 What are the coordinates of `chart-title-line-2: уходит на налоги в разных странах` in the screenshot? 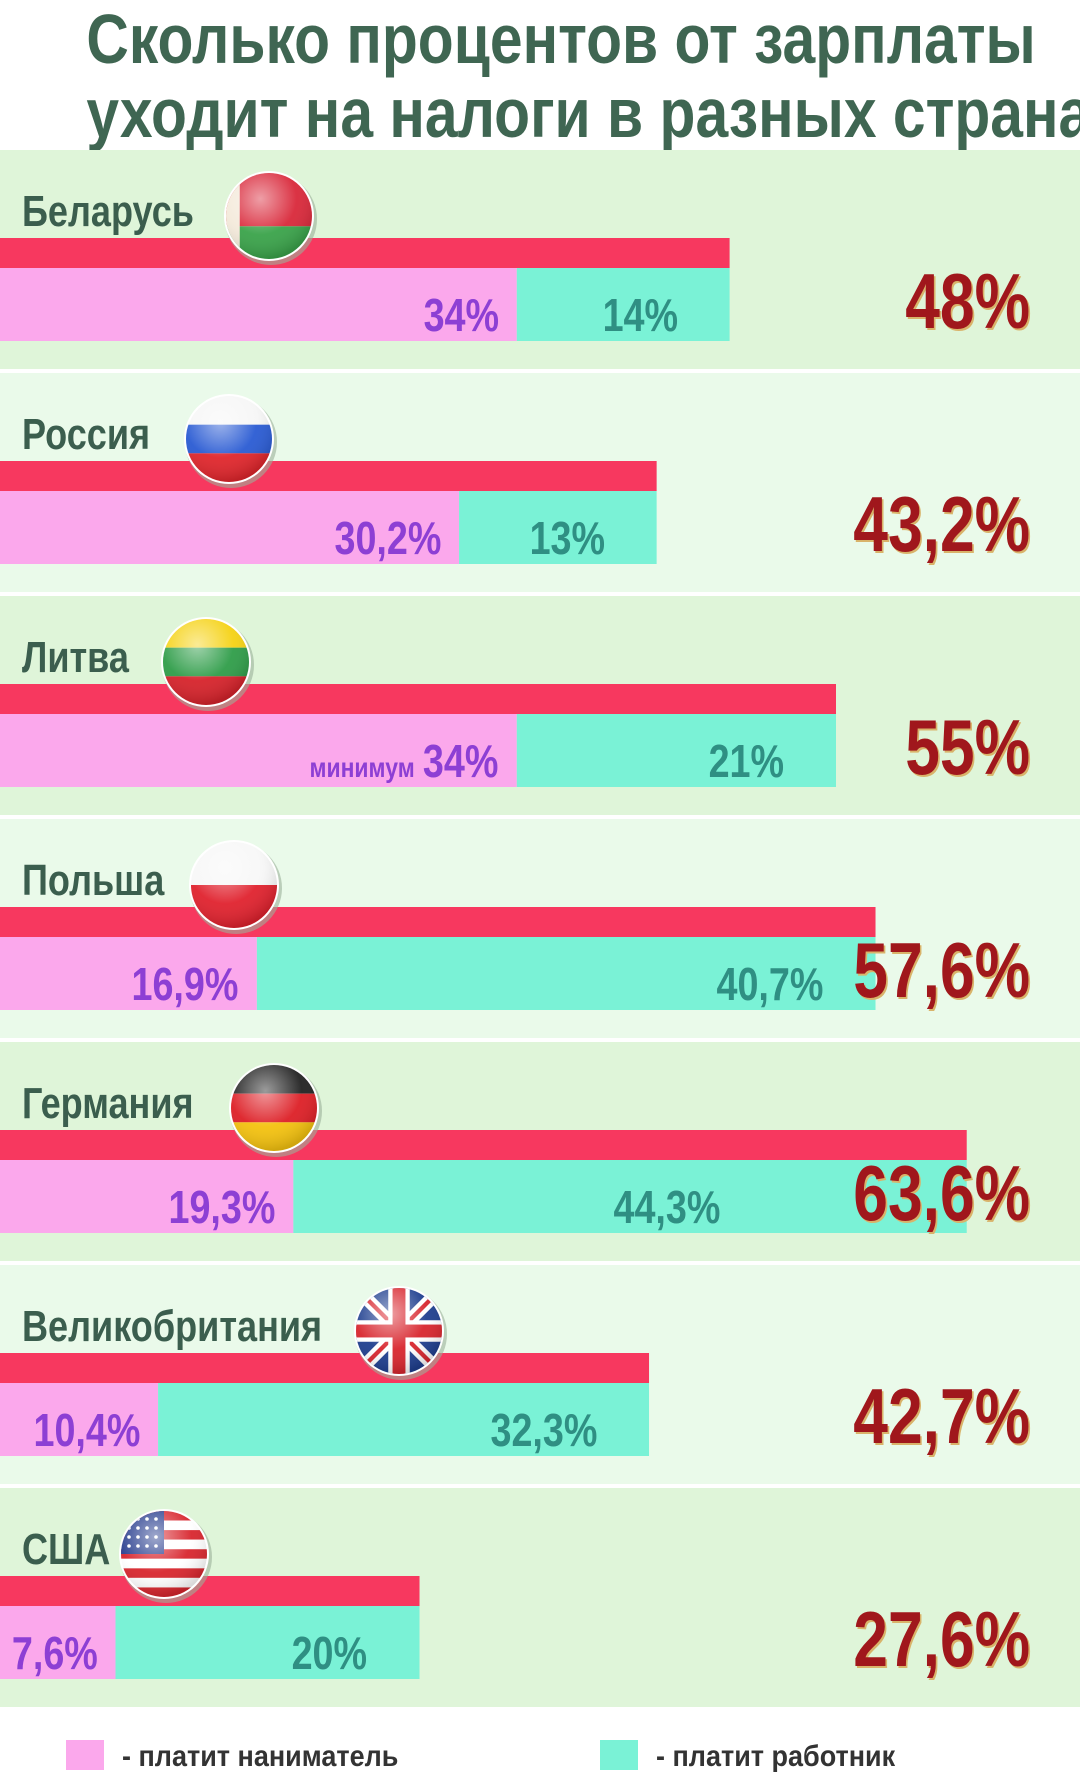 It's located at (583, 113).